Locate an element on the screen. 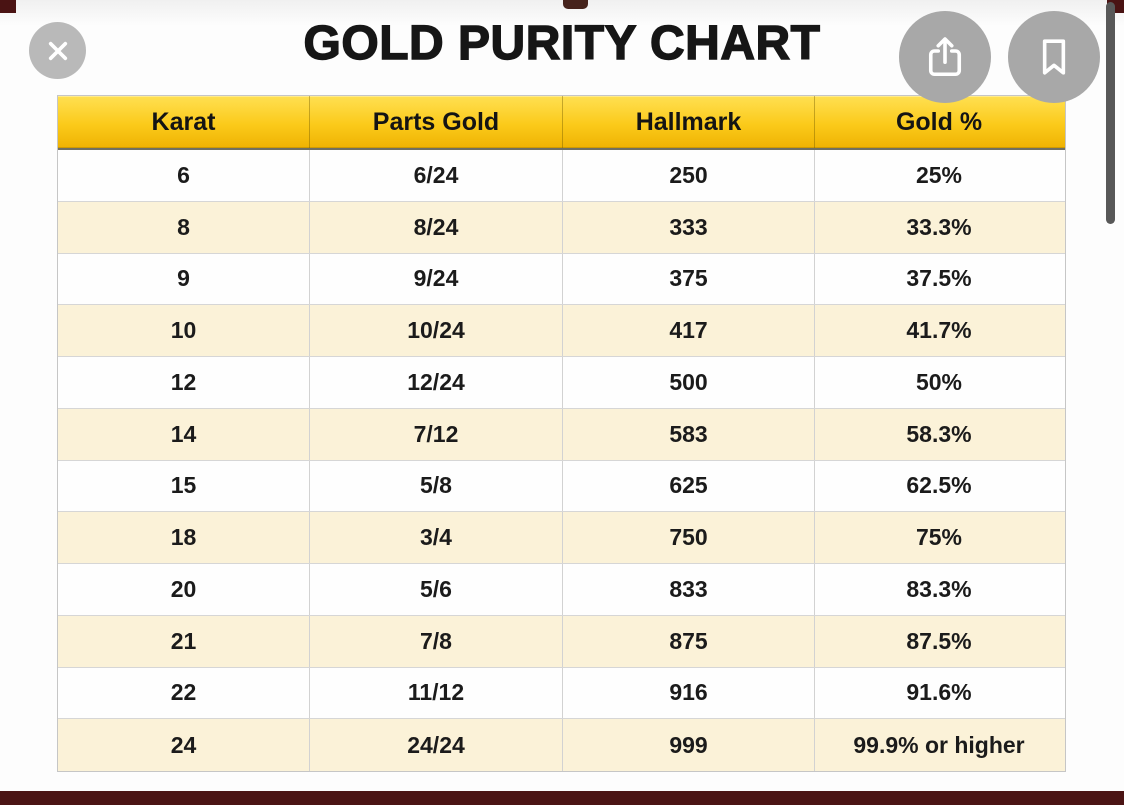 This screenshot has height=805, width=1124. table-cell: 22 is located at coordinates (184, 693).